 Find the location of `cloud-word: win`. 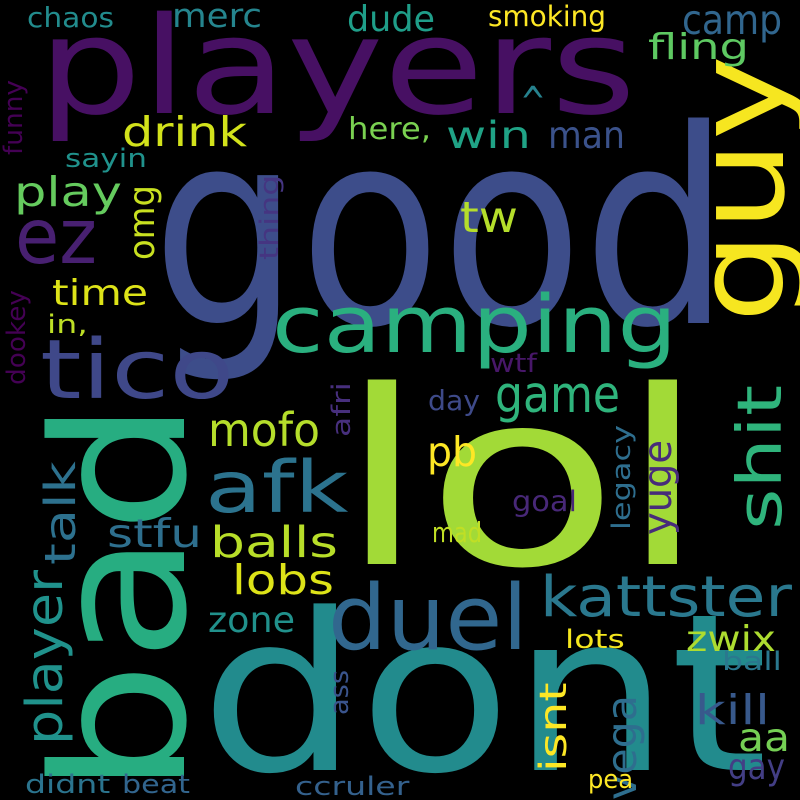

cloud-word: win is located at coordinates (488, 135).